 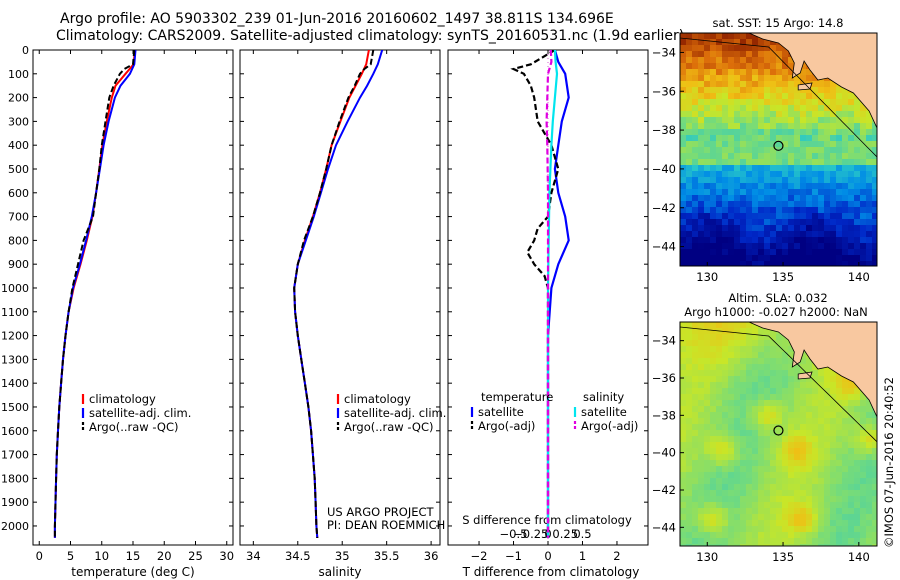 What do you see at coordinates (547, 556) in the screenshot?
I see `x-tick-label: 0` at bounding box center [547, 556].